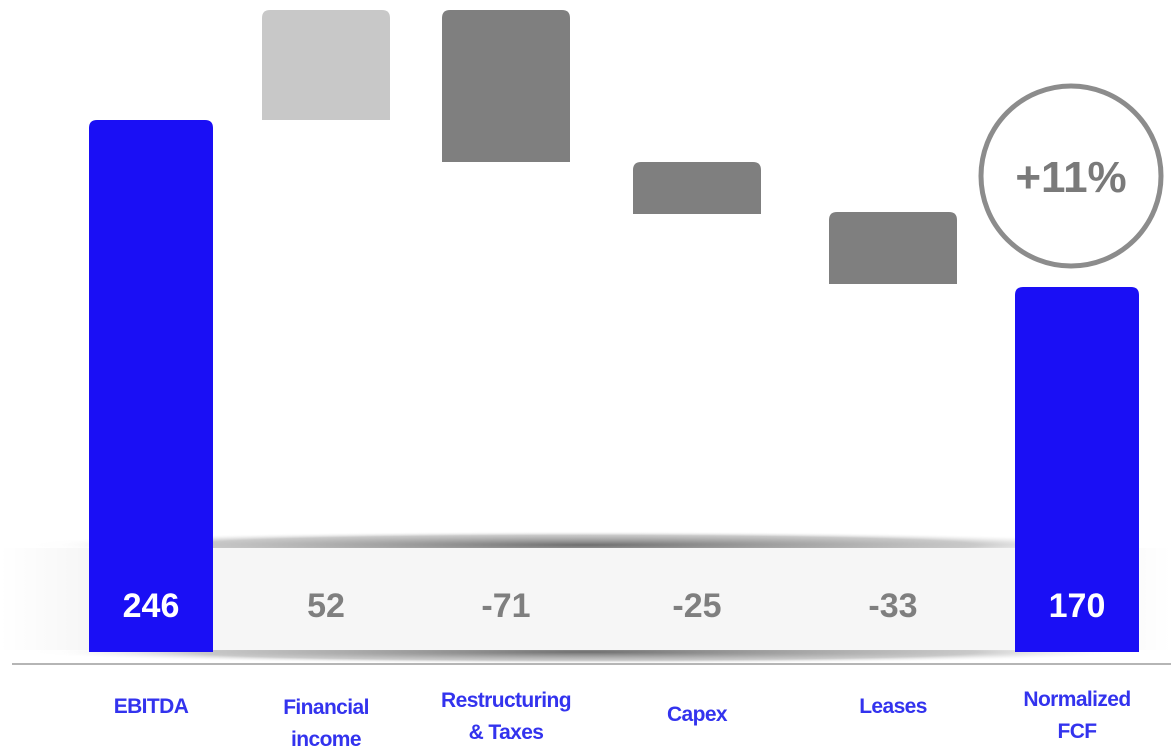  Describe the element at coordinates (151, 606) in the screenshot. I see `value-label: 246` at that location.